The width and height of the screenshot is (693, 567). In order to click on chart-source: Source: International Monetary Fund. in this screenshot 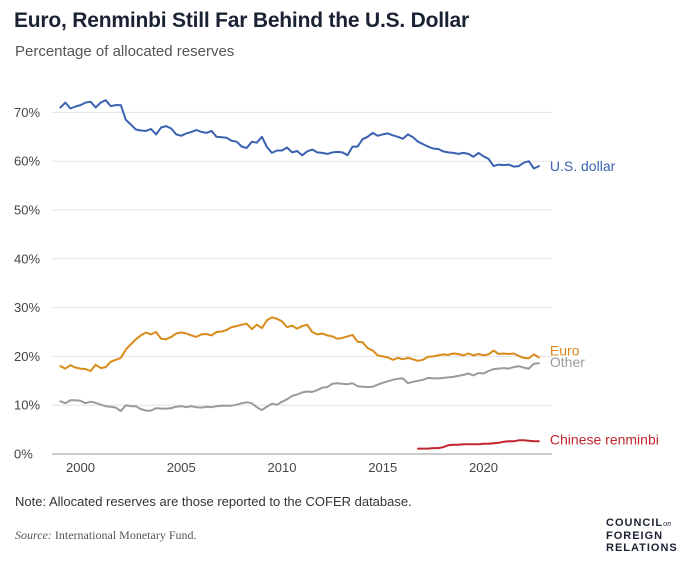, I will do `click(106, 535)`.